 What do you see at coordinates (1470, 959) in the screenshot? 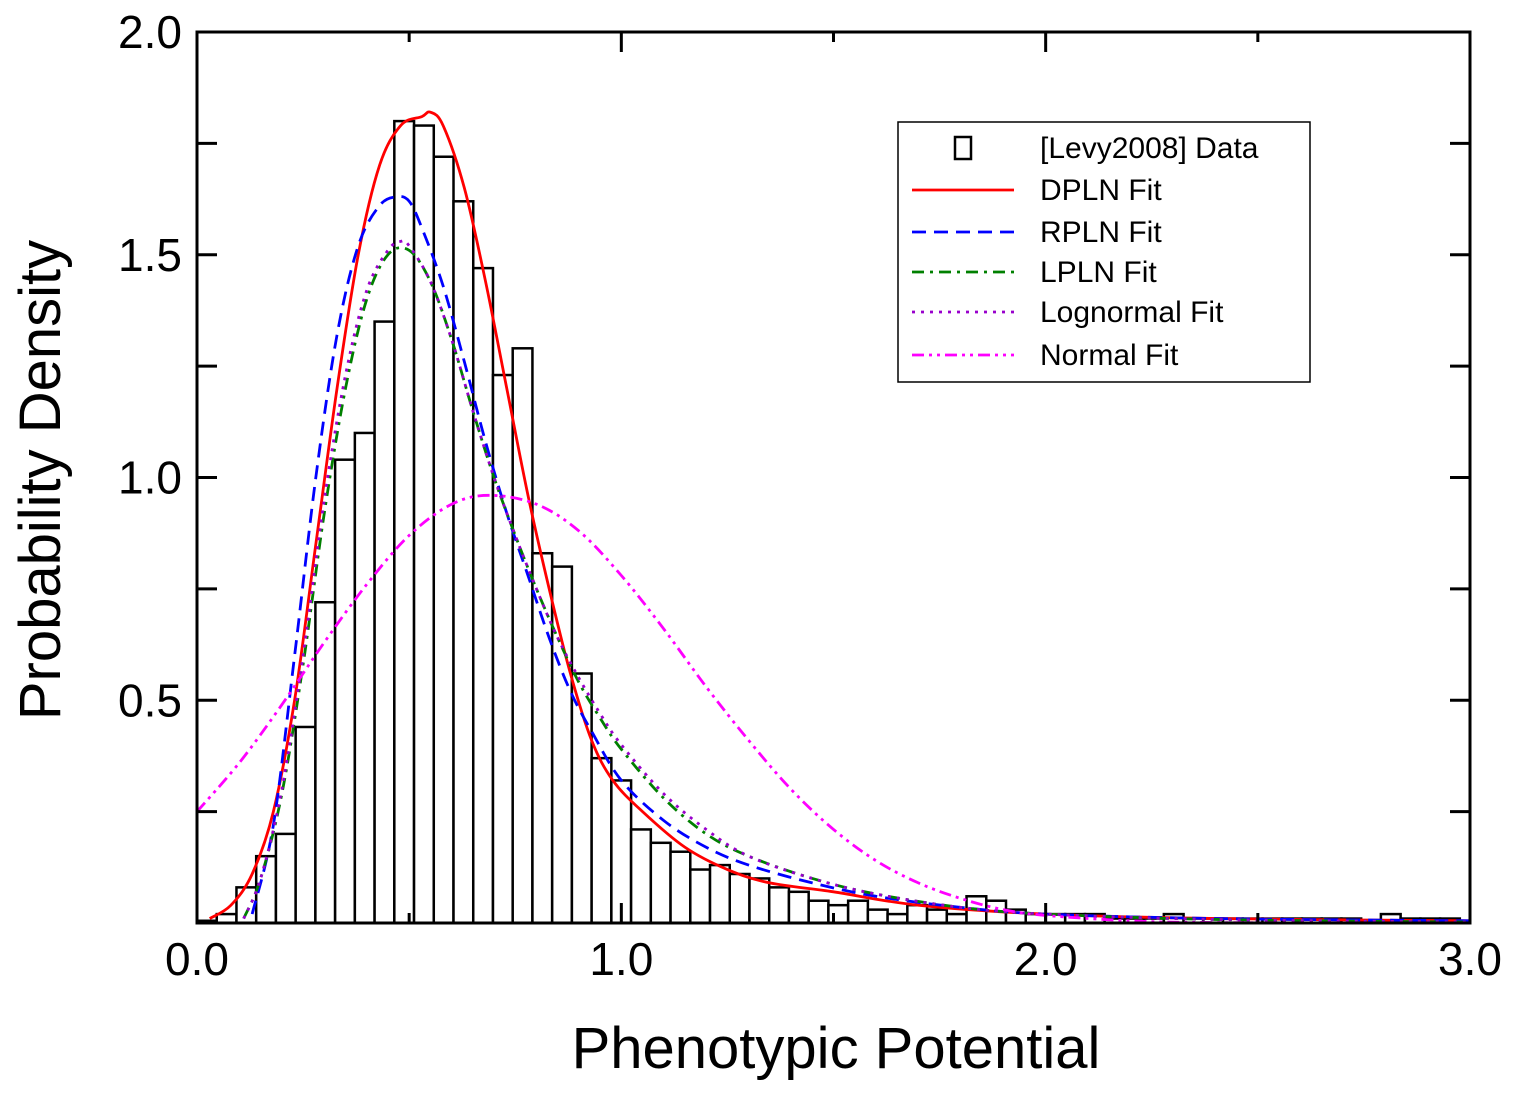
I see `x-tick-label: 3.0` at bounding box center [1470, 959].